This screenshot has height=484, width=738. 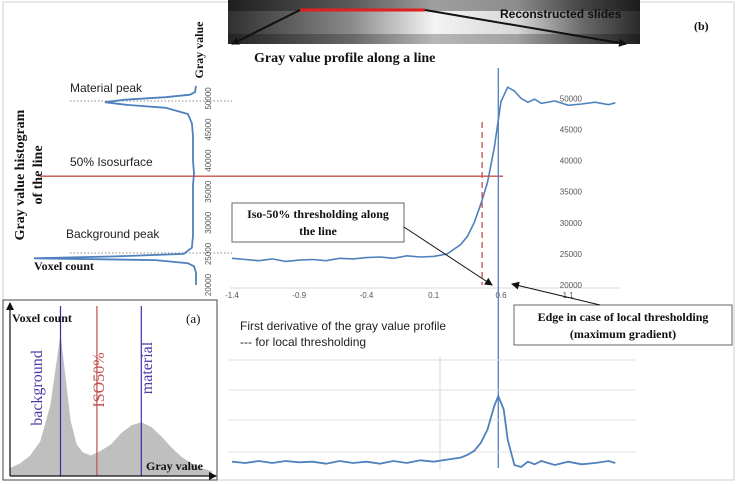 What do you see at coordinates (106, 88) in the screenshot?
I see `material-peak-label: Material peak` at bounding box center [106, 88].